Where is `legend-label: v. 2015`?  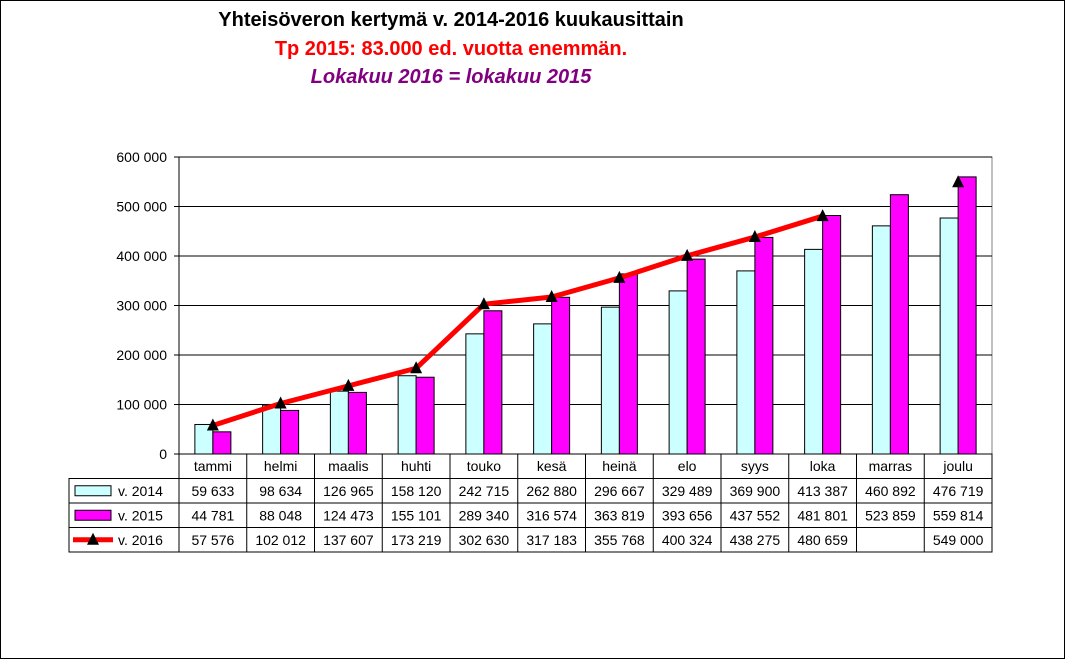 legend-label: v. 2015 is located at coordinates (140, 515).